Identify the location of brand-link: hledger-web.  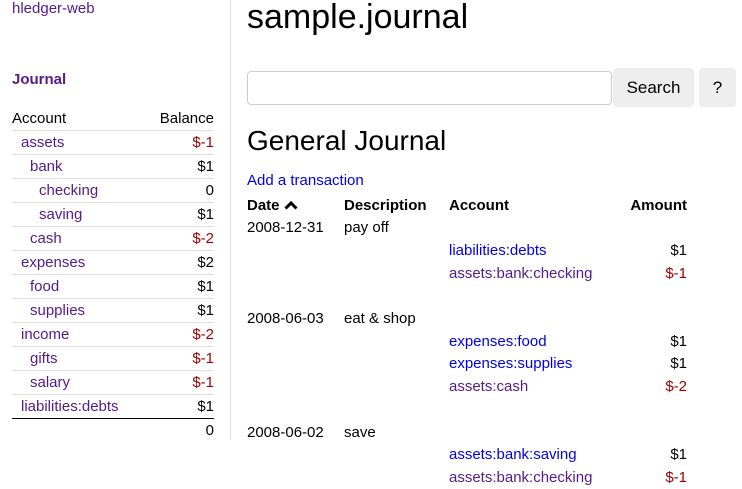
(53, 8).